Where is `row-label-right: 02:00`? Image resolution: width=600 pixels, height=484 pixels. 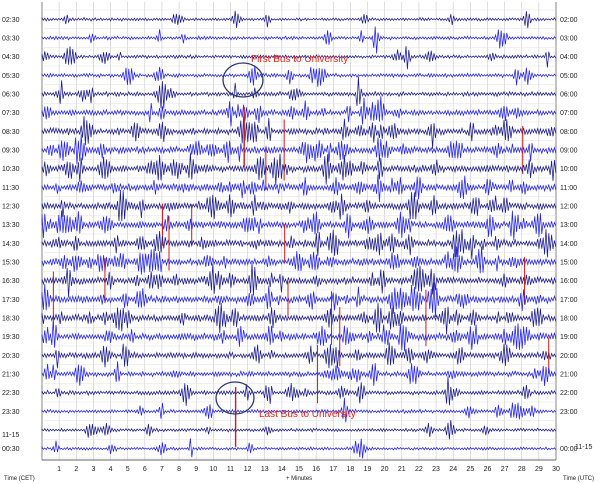
row-label-right: 02:00 is located at coordinates (569, 20).